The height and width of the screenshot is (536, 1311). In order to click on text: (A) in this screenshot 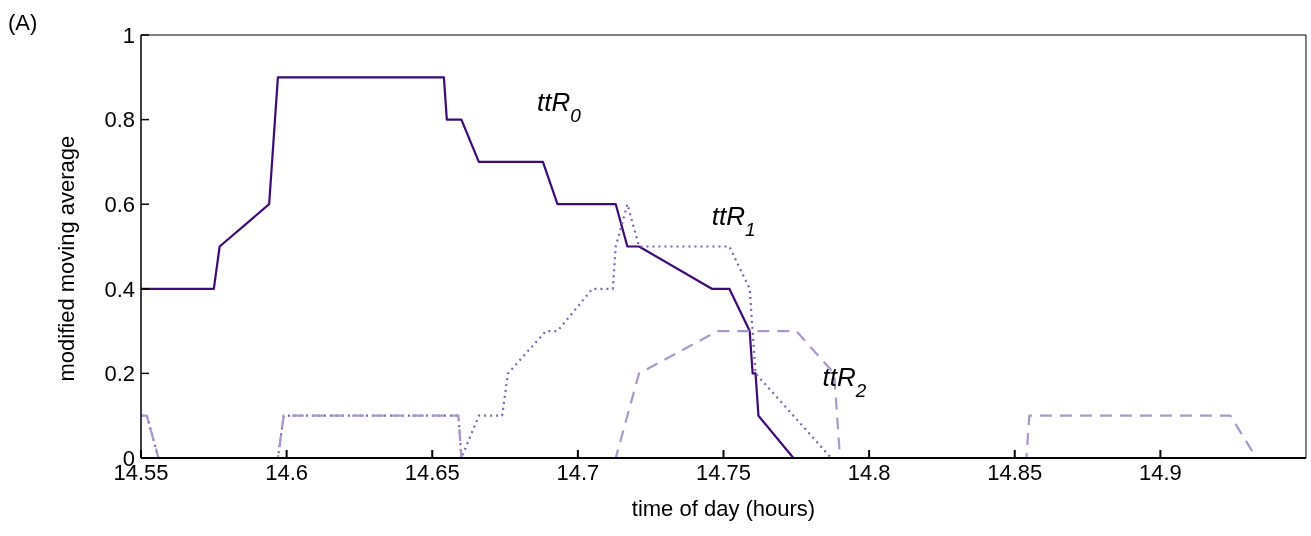, I will do `click(23, 23)`.